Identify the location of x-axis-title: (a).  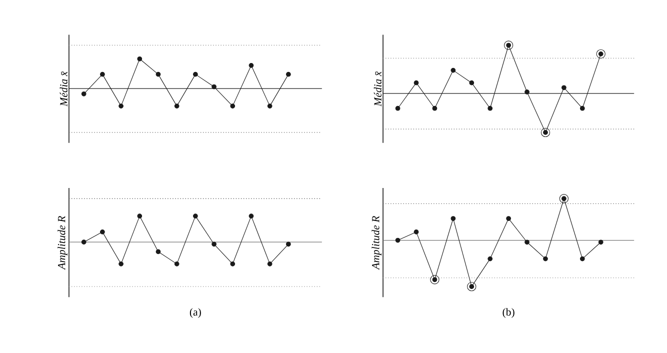
(195, 313).